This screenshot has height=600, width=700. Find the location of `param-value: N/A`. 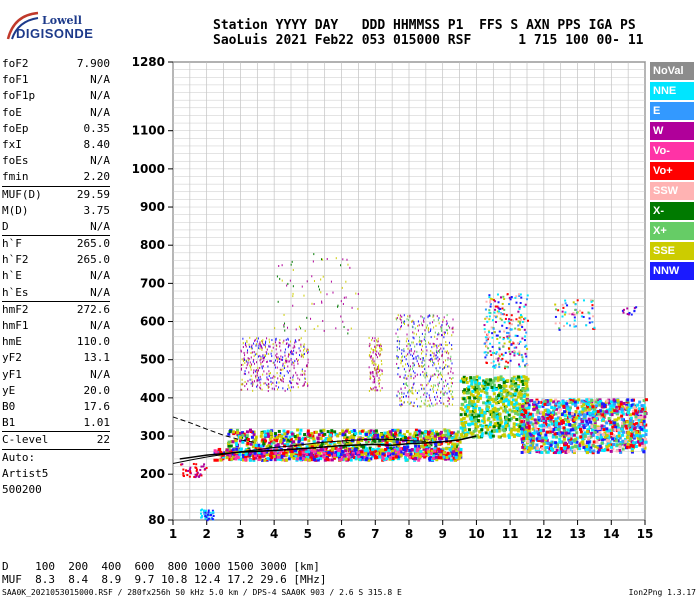

param-value: N/A is located at coordinates (100, 96).